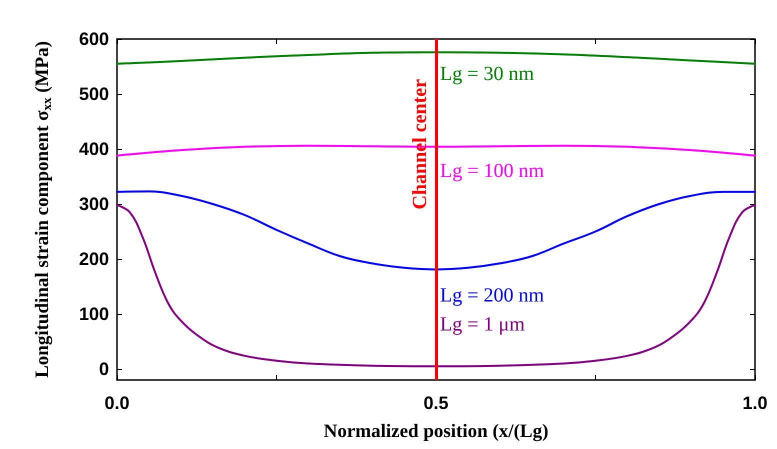  What do you see at coordinates (103, 369) in the screenshot?
I see `y-tick-label: 0` at bounding box center [103, 369].